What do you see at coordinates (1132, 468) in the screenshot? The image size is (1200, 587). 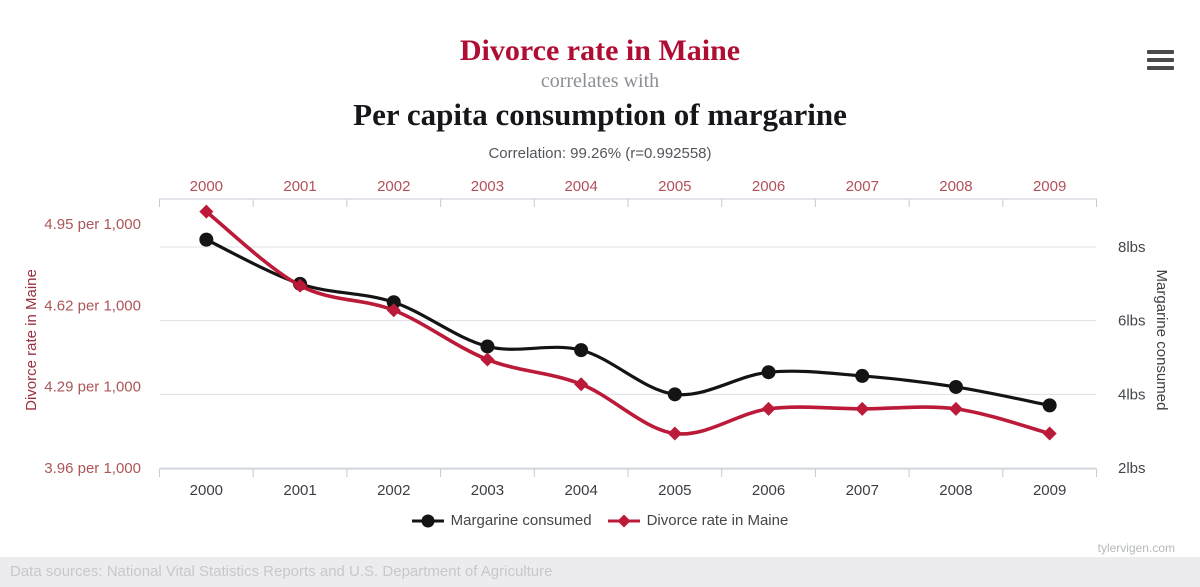 I see `right-axis-tick-label: 2lbs` at bounding box center [1132, 468].